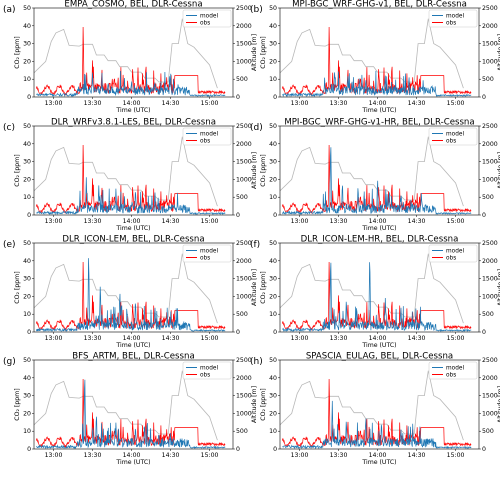 This screenshot has height=482, width=500. What do you see at coordinates (9, 128) in the screenshot?
I see `panel-label: (c)` at bounding box center [9, 128].